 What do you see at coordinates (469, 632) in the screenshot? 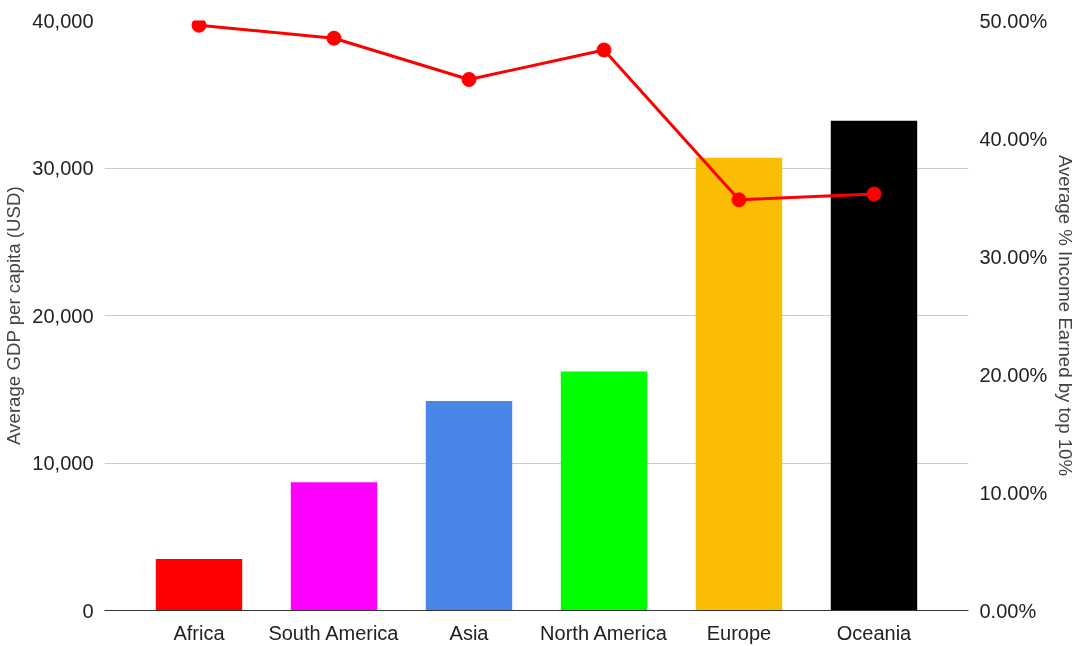
I see `x-tick-label: Asia` at bounding box center [469, 632].